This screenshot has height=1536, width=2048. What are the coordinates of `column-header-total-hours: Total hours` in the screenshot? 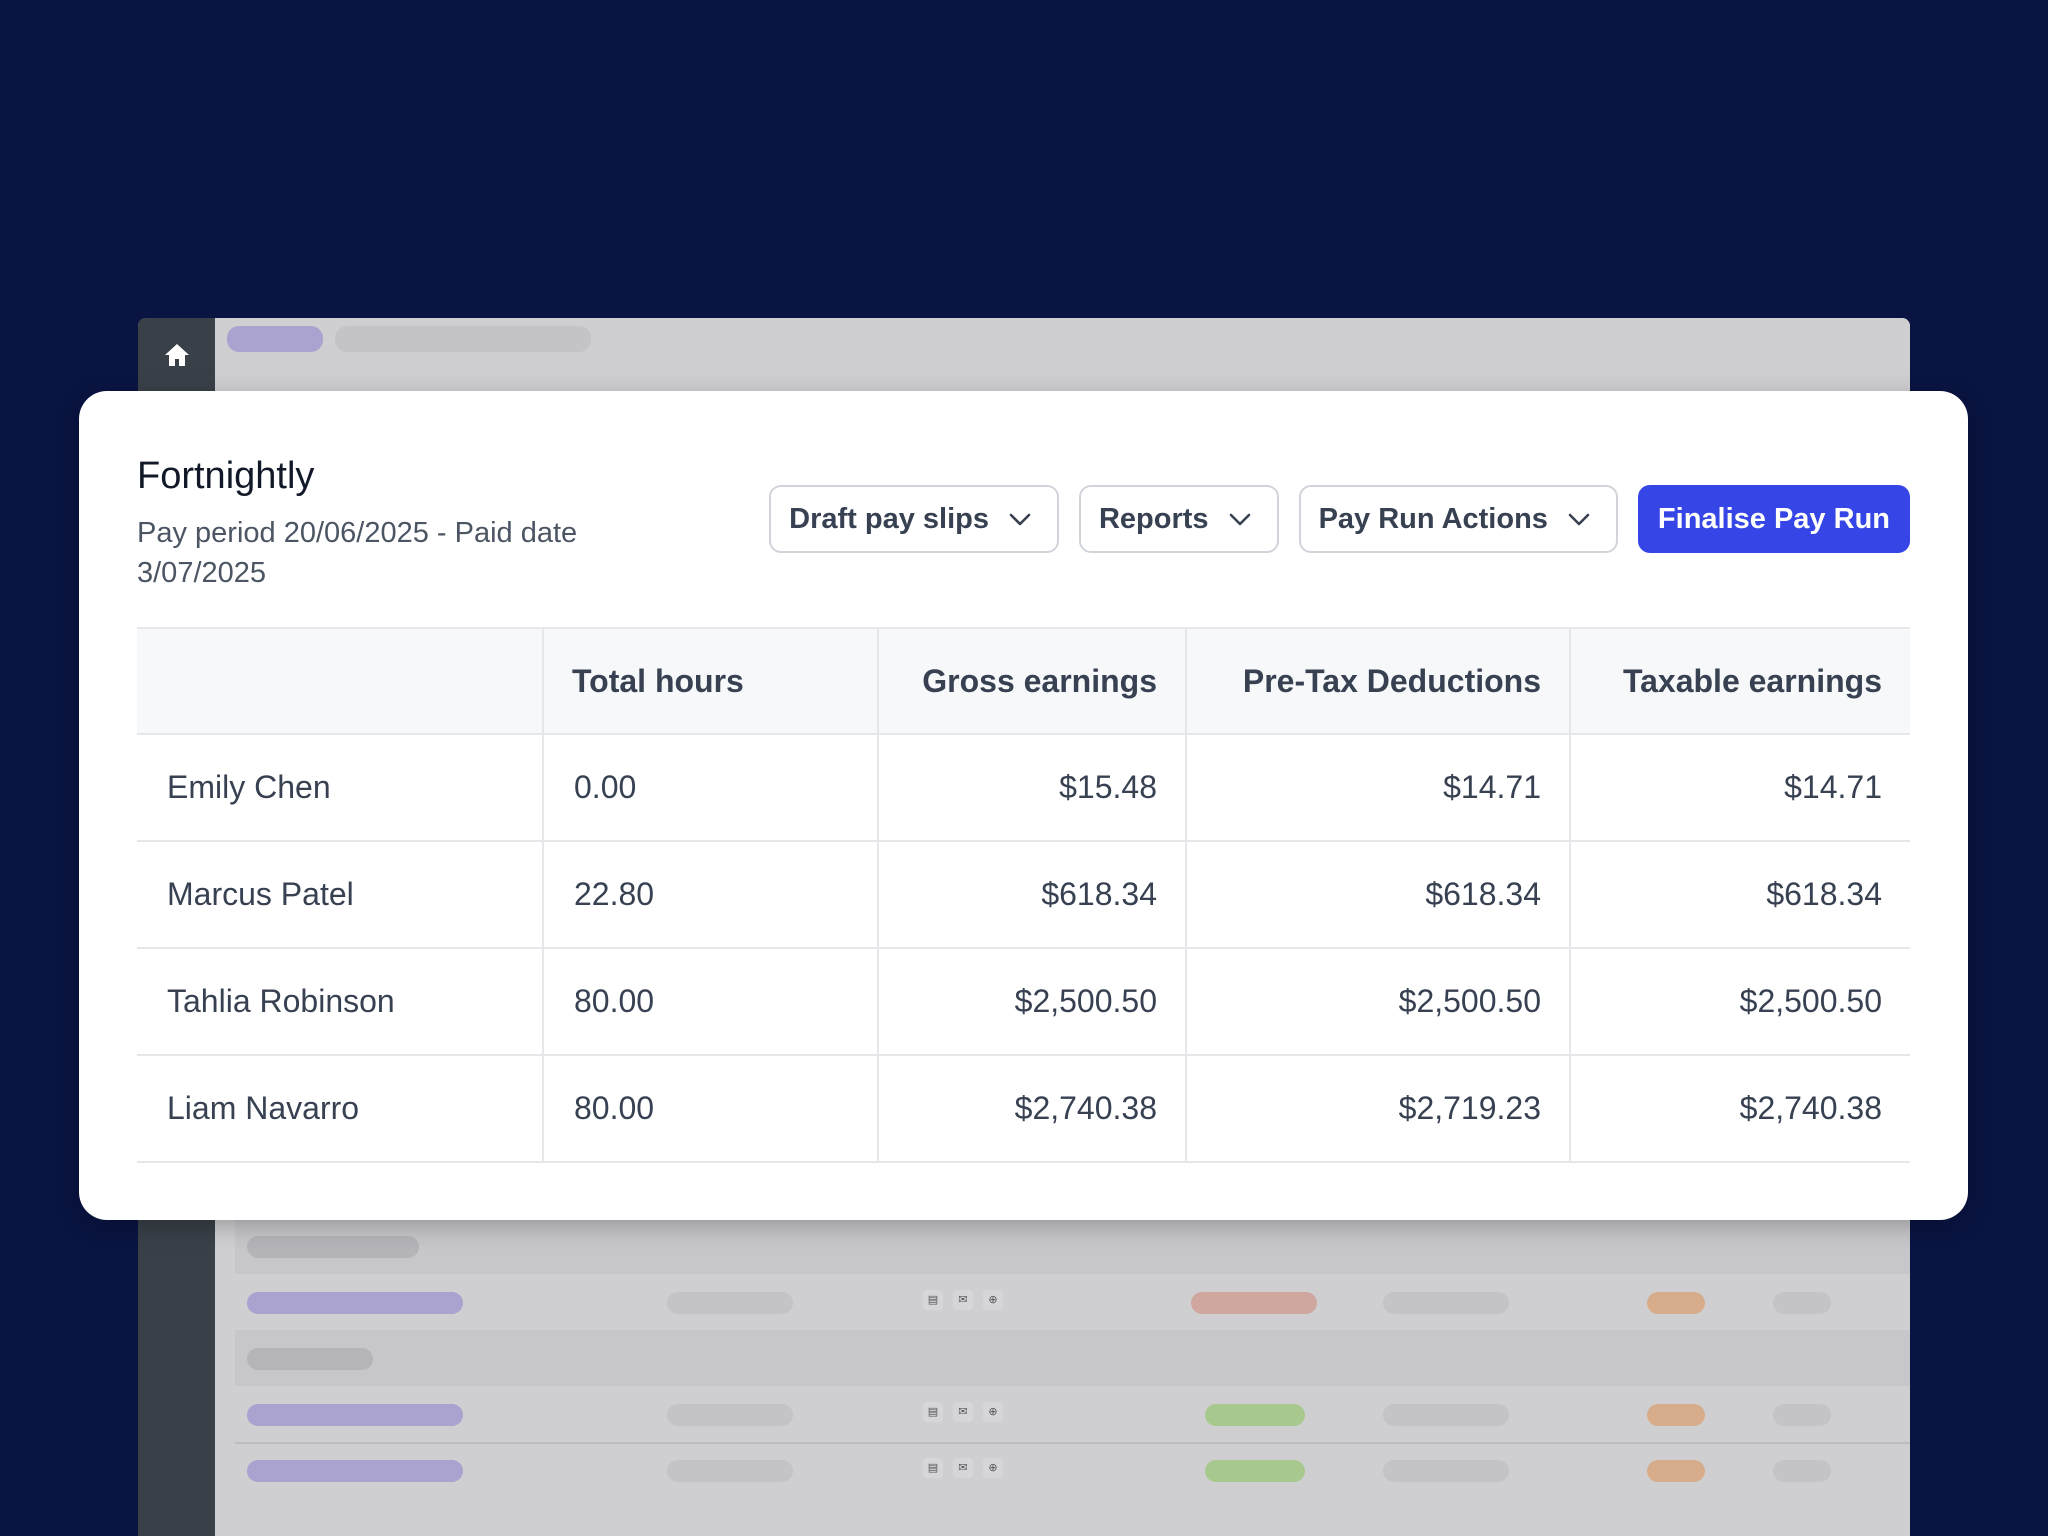 It's located at (710, 681).